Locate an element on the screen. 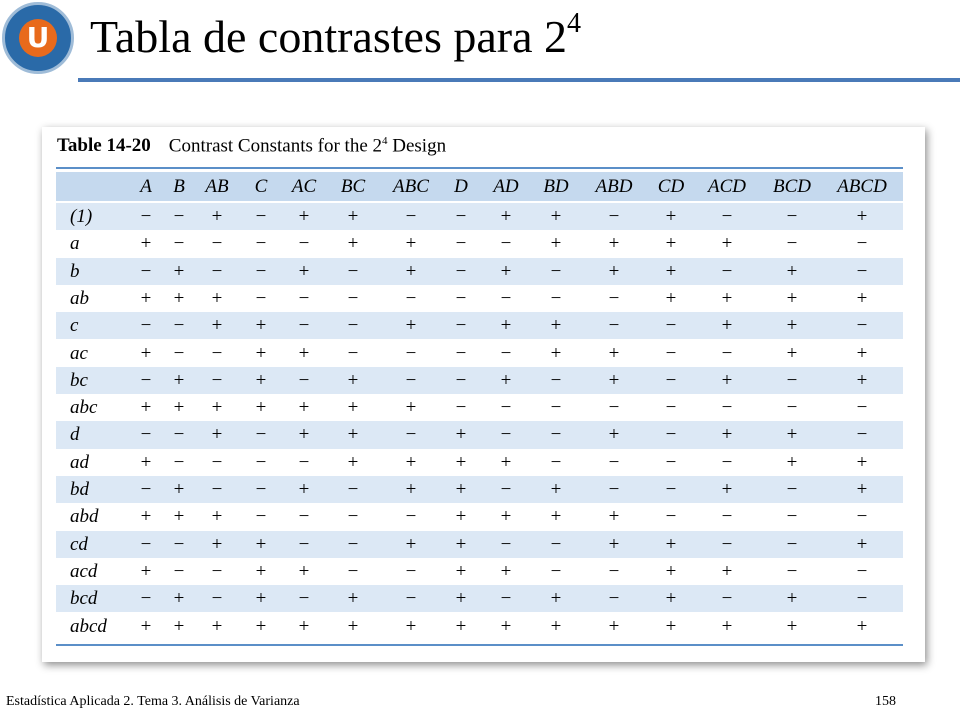  row-label: ad is located at coordinates (79, 462).